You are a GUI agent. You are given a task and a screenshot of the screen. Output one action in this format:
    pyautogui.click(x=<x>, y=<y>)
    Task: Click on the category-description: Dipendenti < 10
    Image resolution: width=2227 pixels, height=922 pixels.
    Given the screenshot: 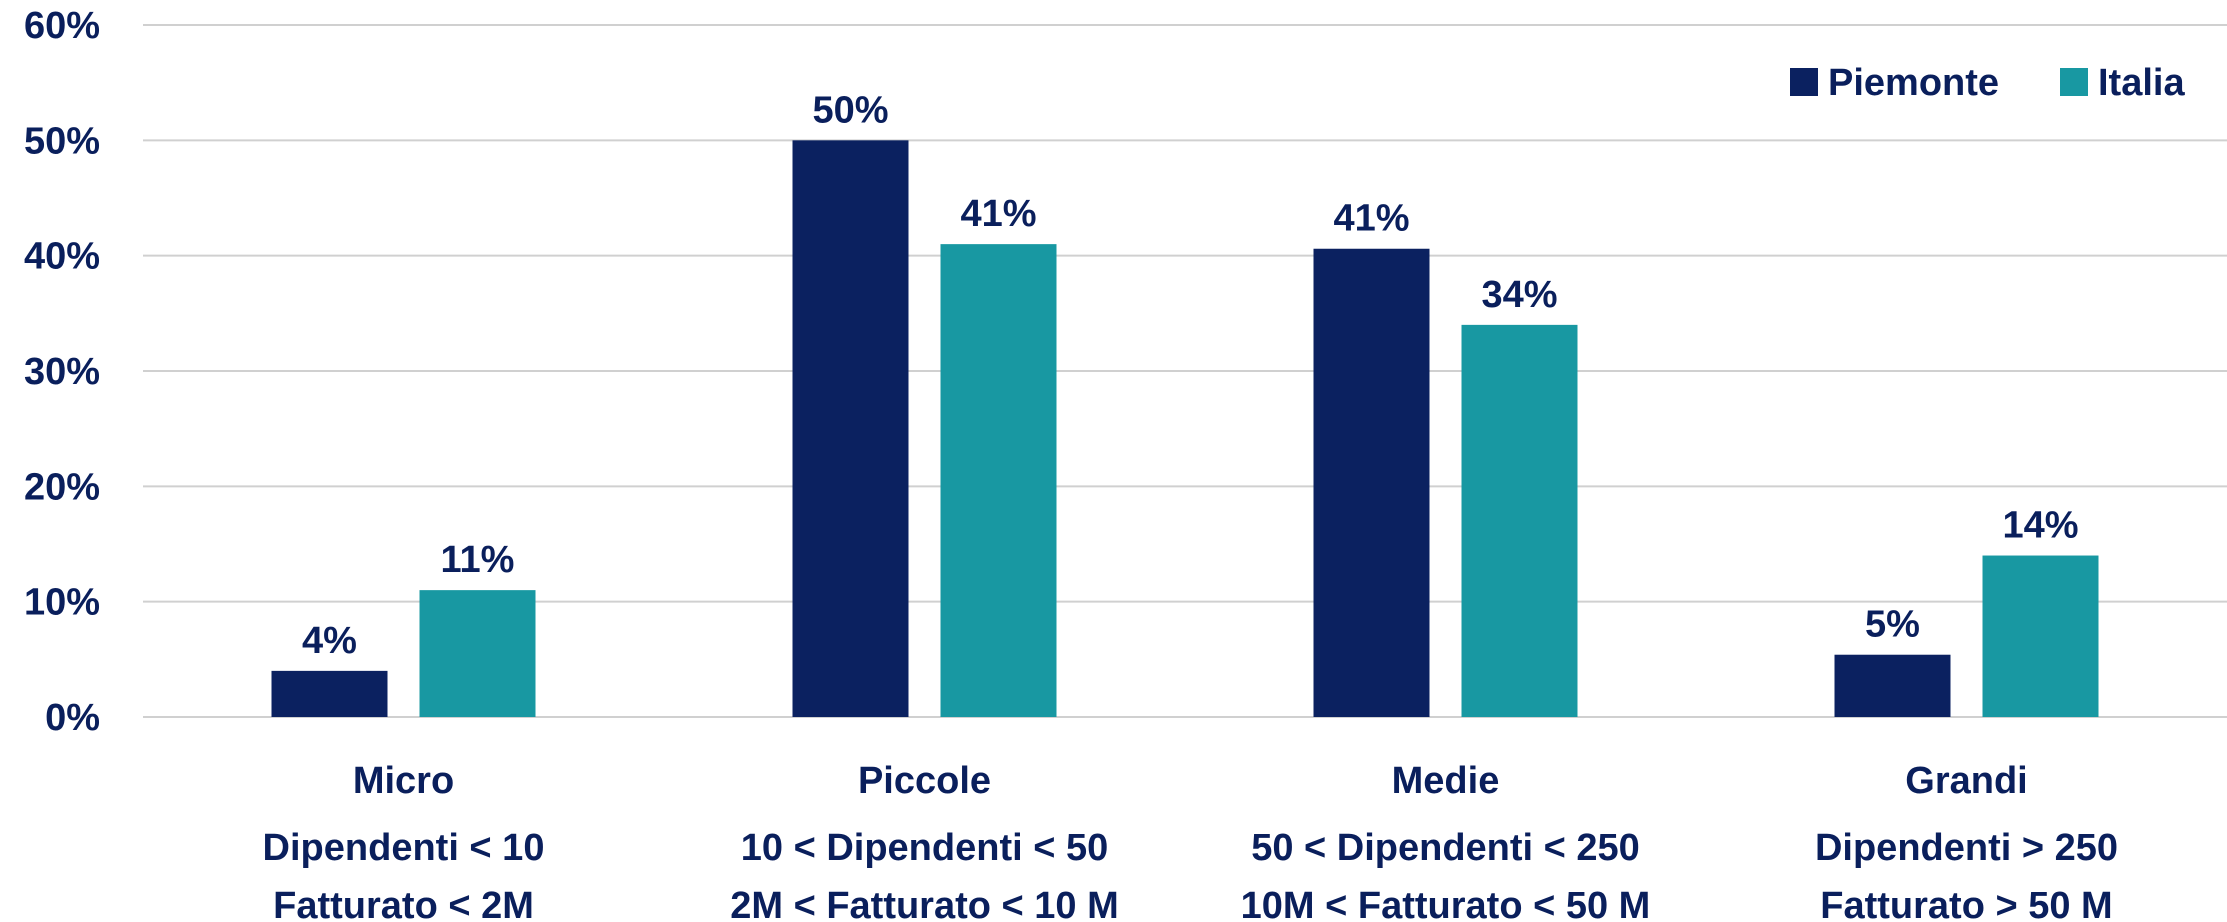 What is the action you would take?
    pyautogui.click(x=404, y=848)
    